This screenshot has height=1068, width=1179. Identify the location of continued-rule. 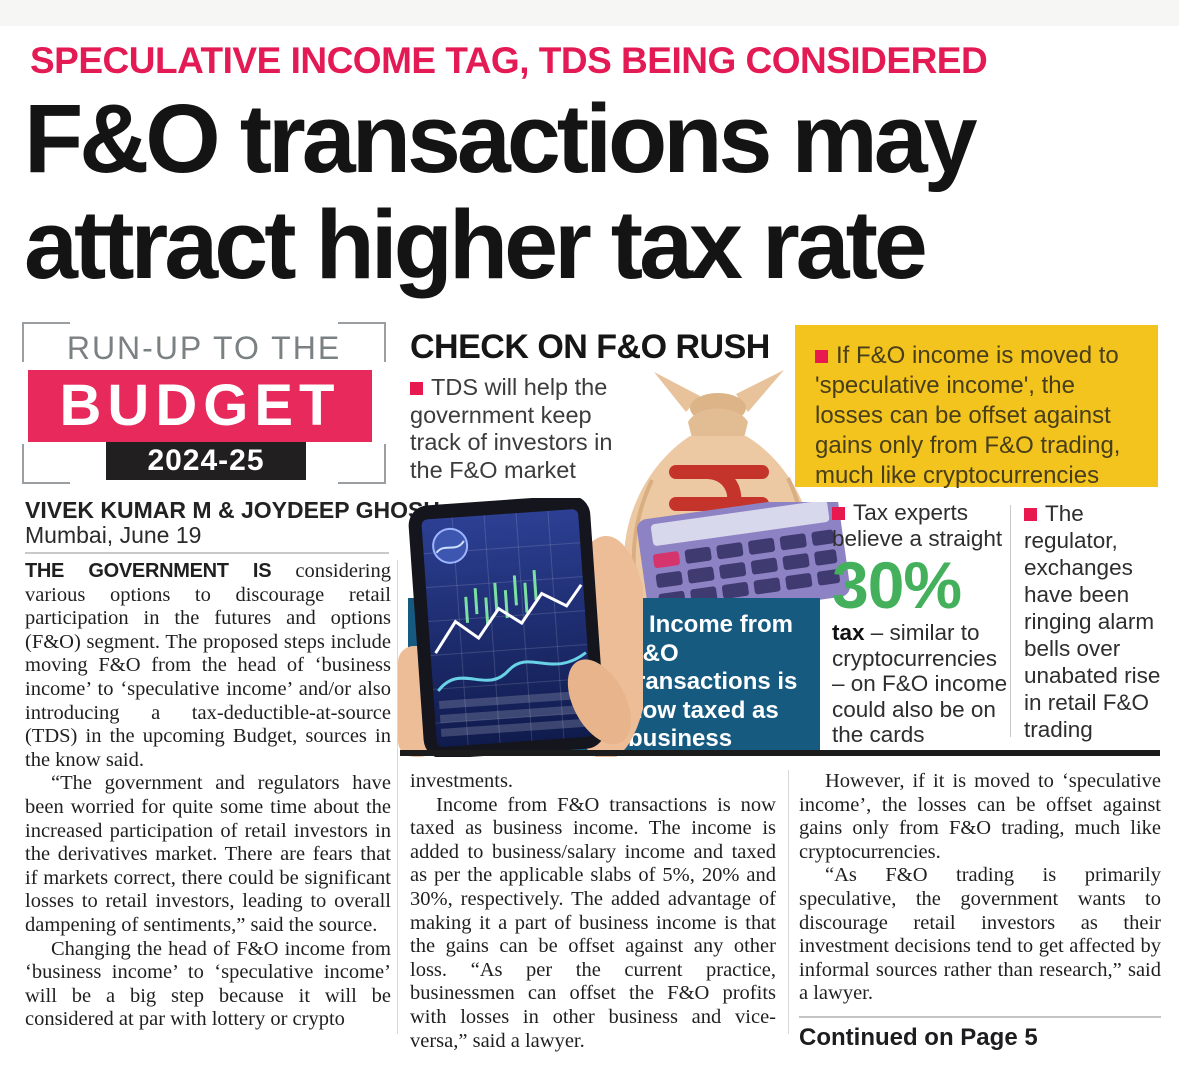
(980, 1016).